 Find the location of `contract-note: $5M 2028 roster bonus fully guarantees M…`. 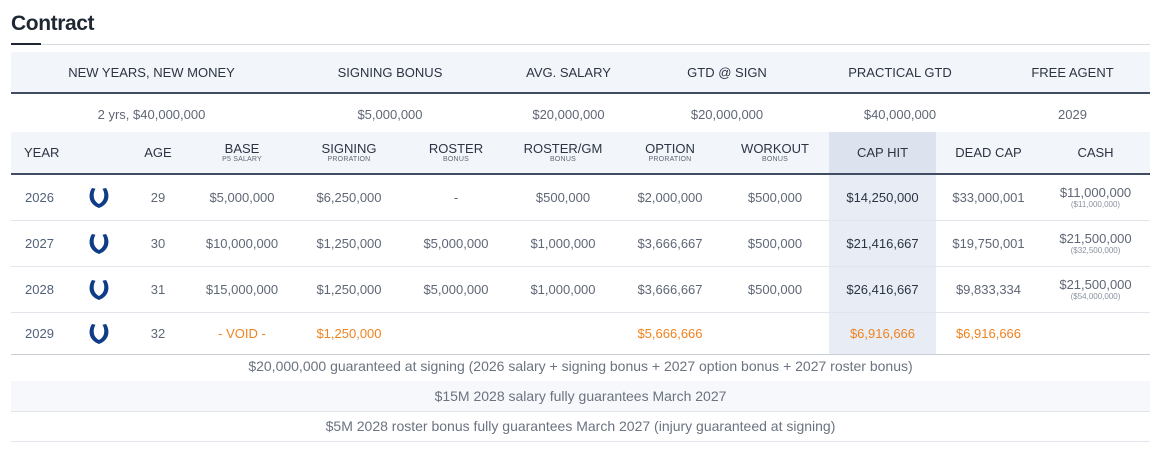

contract-note: $5M 2028 roster bonus fully guarantees M… is located at coordinates (580, 426).